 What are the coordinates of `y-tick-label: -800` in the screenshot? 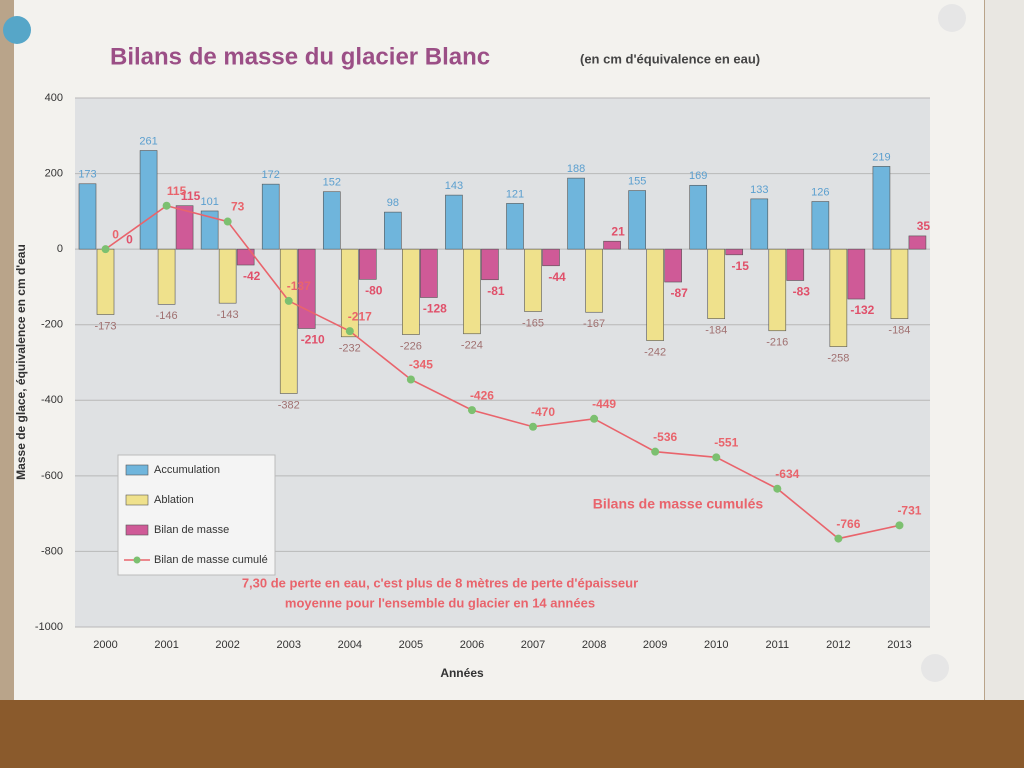 It's located at (52, 551).